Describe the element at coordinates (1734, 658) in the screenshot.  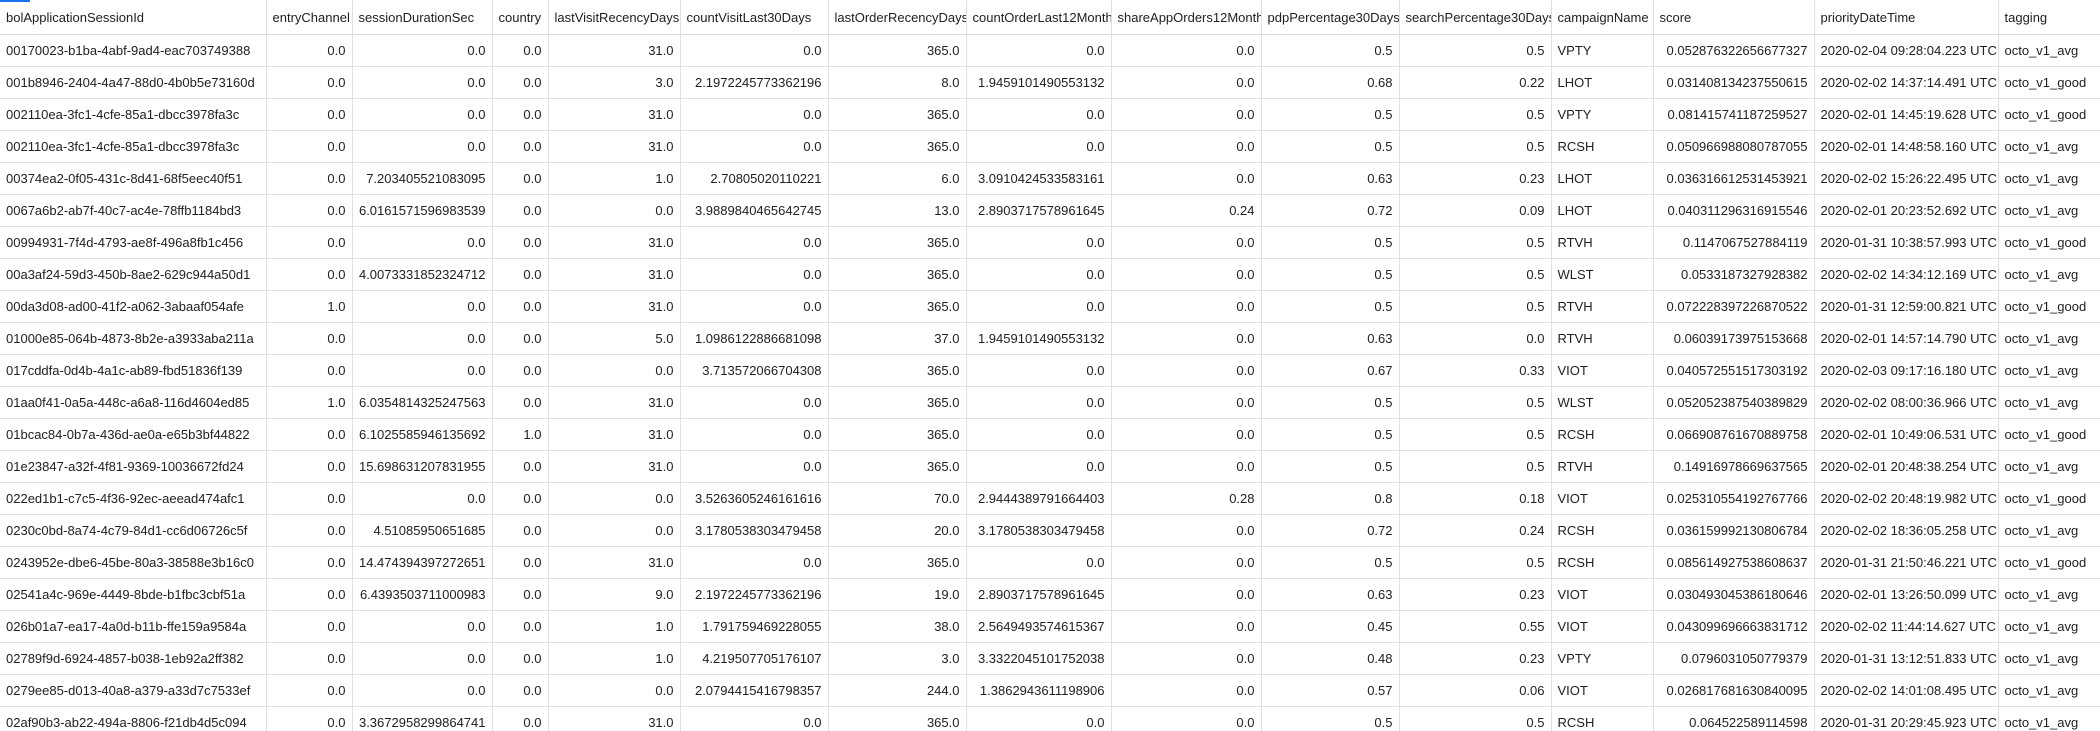
I see `cell-score: 0.0796031050779379` at that location.